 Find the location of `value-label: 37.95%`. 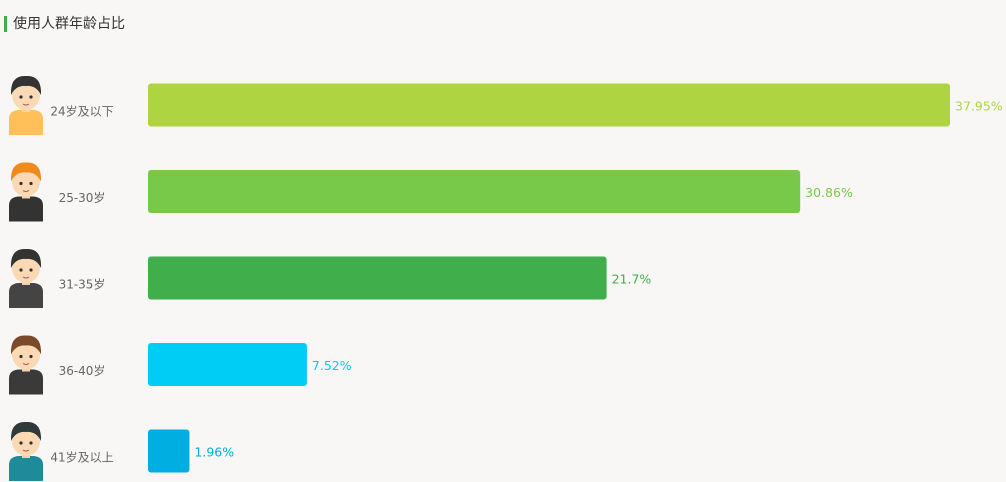

value-label: 37.95% is located at coordinates (979, 106).